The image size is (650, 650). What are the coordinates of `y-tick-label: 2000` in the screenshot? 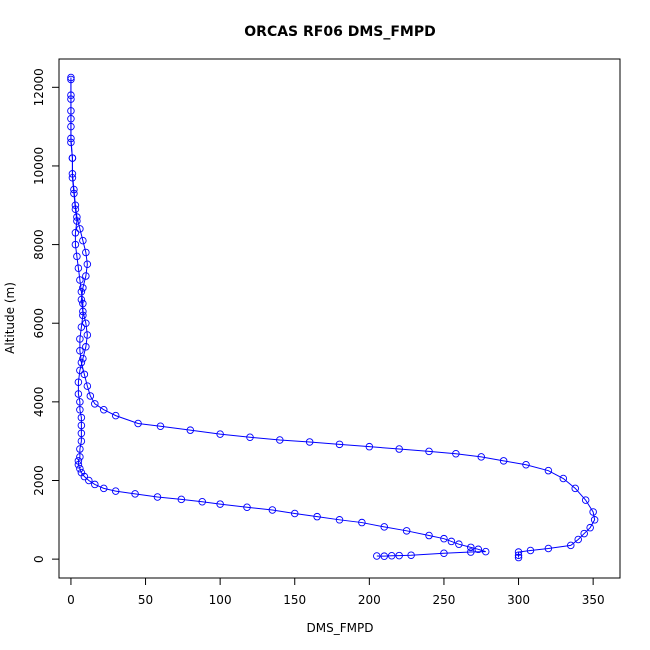 It's located at (39, 480).